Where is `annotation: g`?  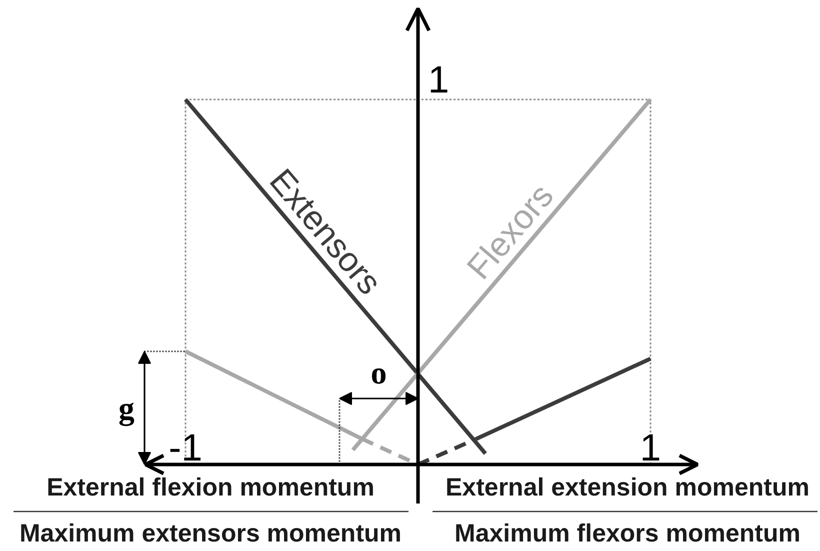 annotation: g is located at coordinates (126, 408).